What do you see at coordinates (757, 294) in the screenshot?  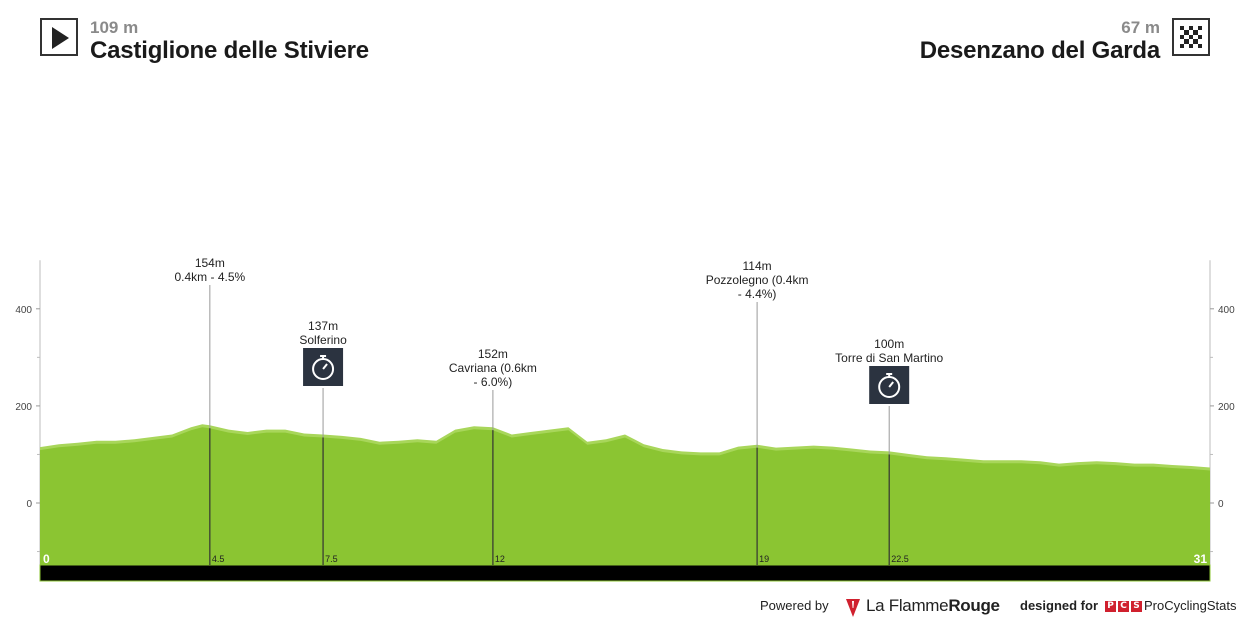 I see `climb-detail-label: - 4.4%)` at bounding box center [757, 294].